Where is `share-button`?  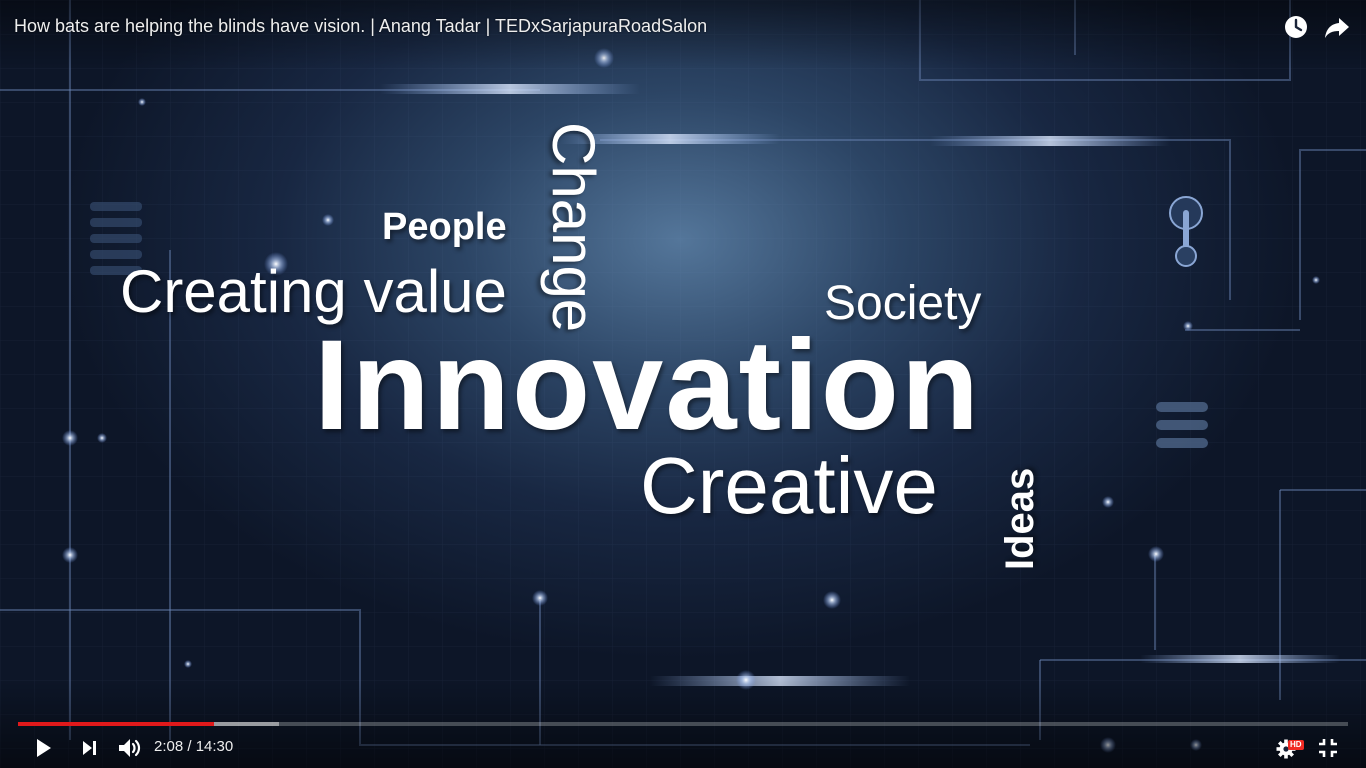 share-button is located at coordinates (1337, 27).